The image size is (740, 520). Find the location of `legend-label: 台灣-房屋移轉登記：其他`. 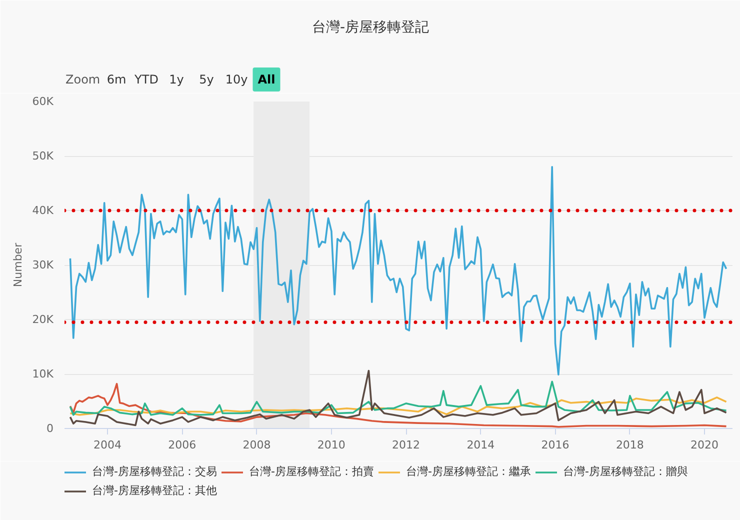

legend-label: 台灣-房屋移轉登記：其他 is located at coordinates (154, 490).